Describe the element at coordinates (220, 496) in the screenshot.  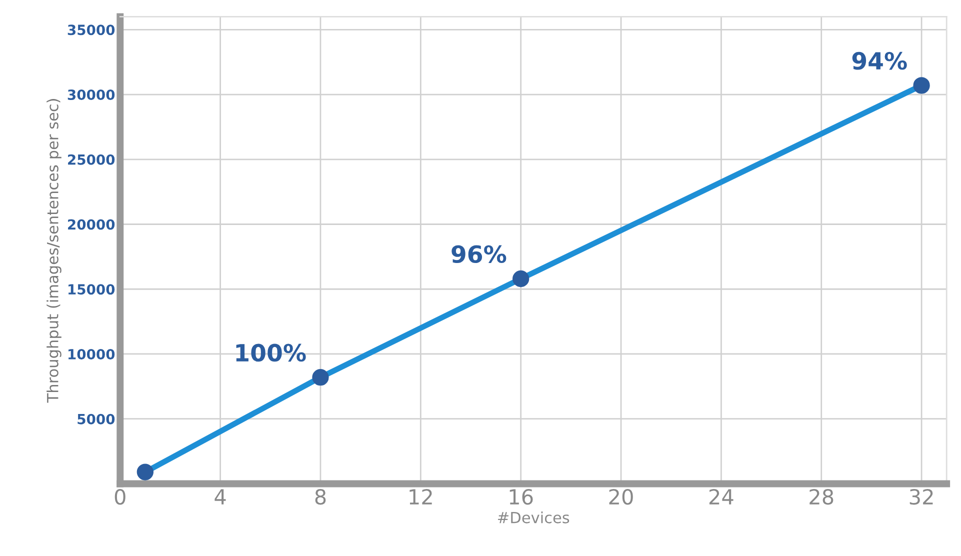
I see `x-tick-label: 4` at that location.